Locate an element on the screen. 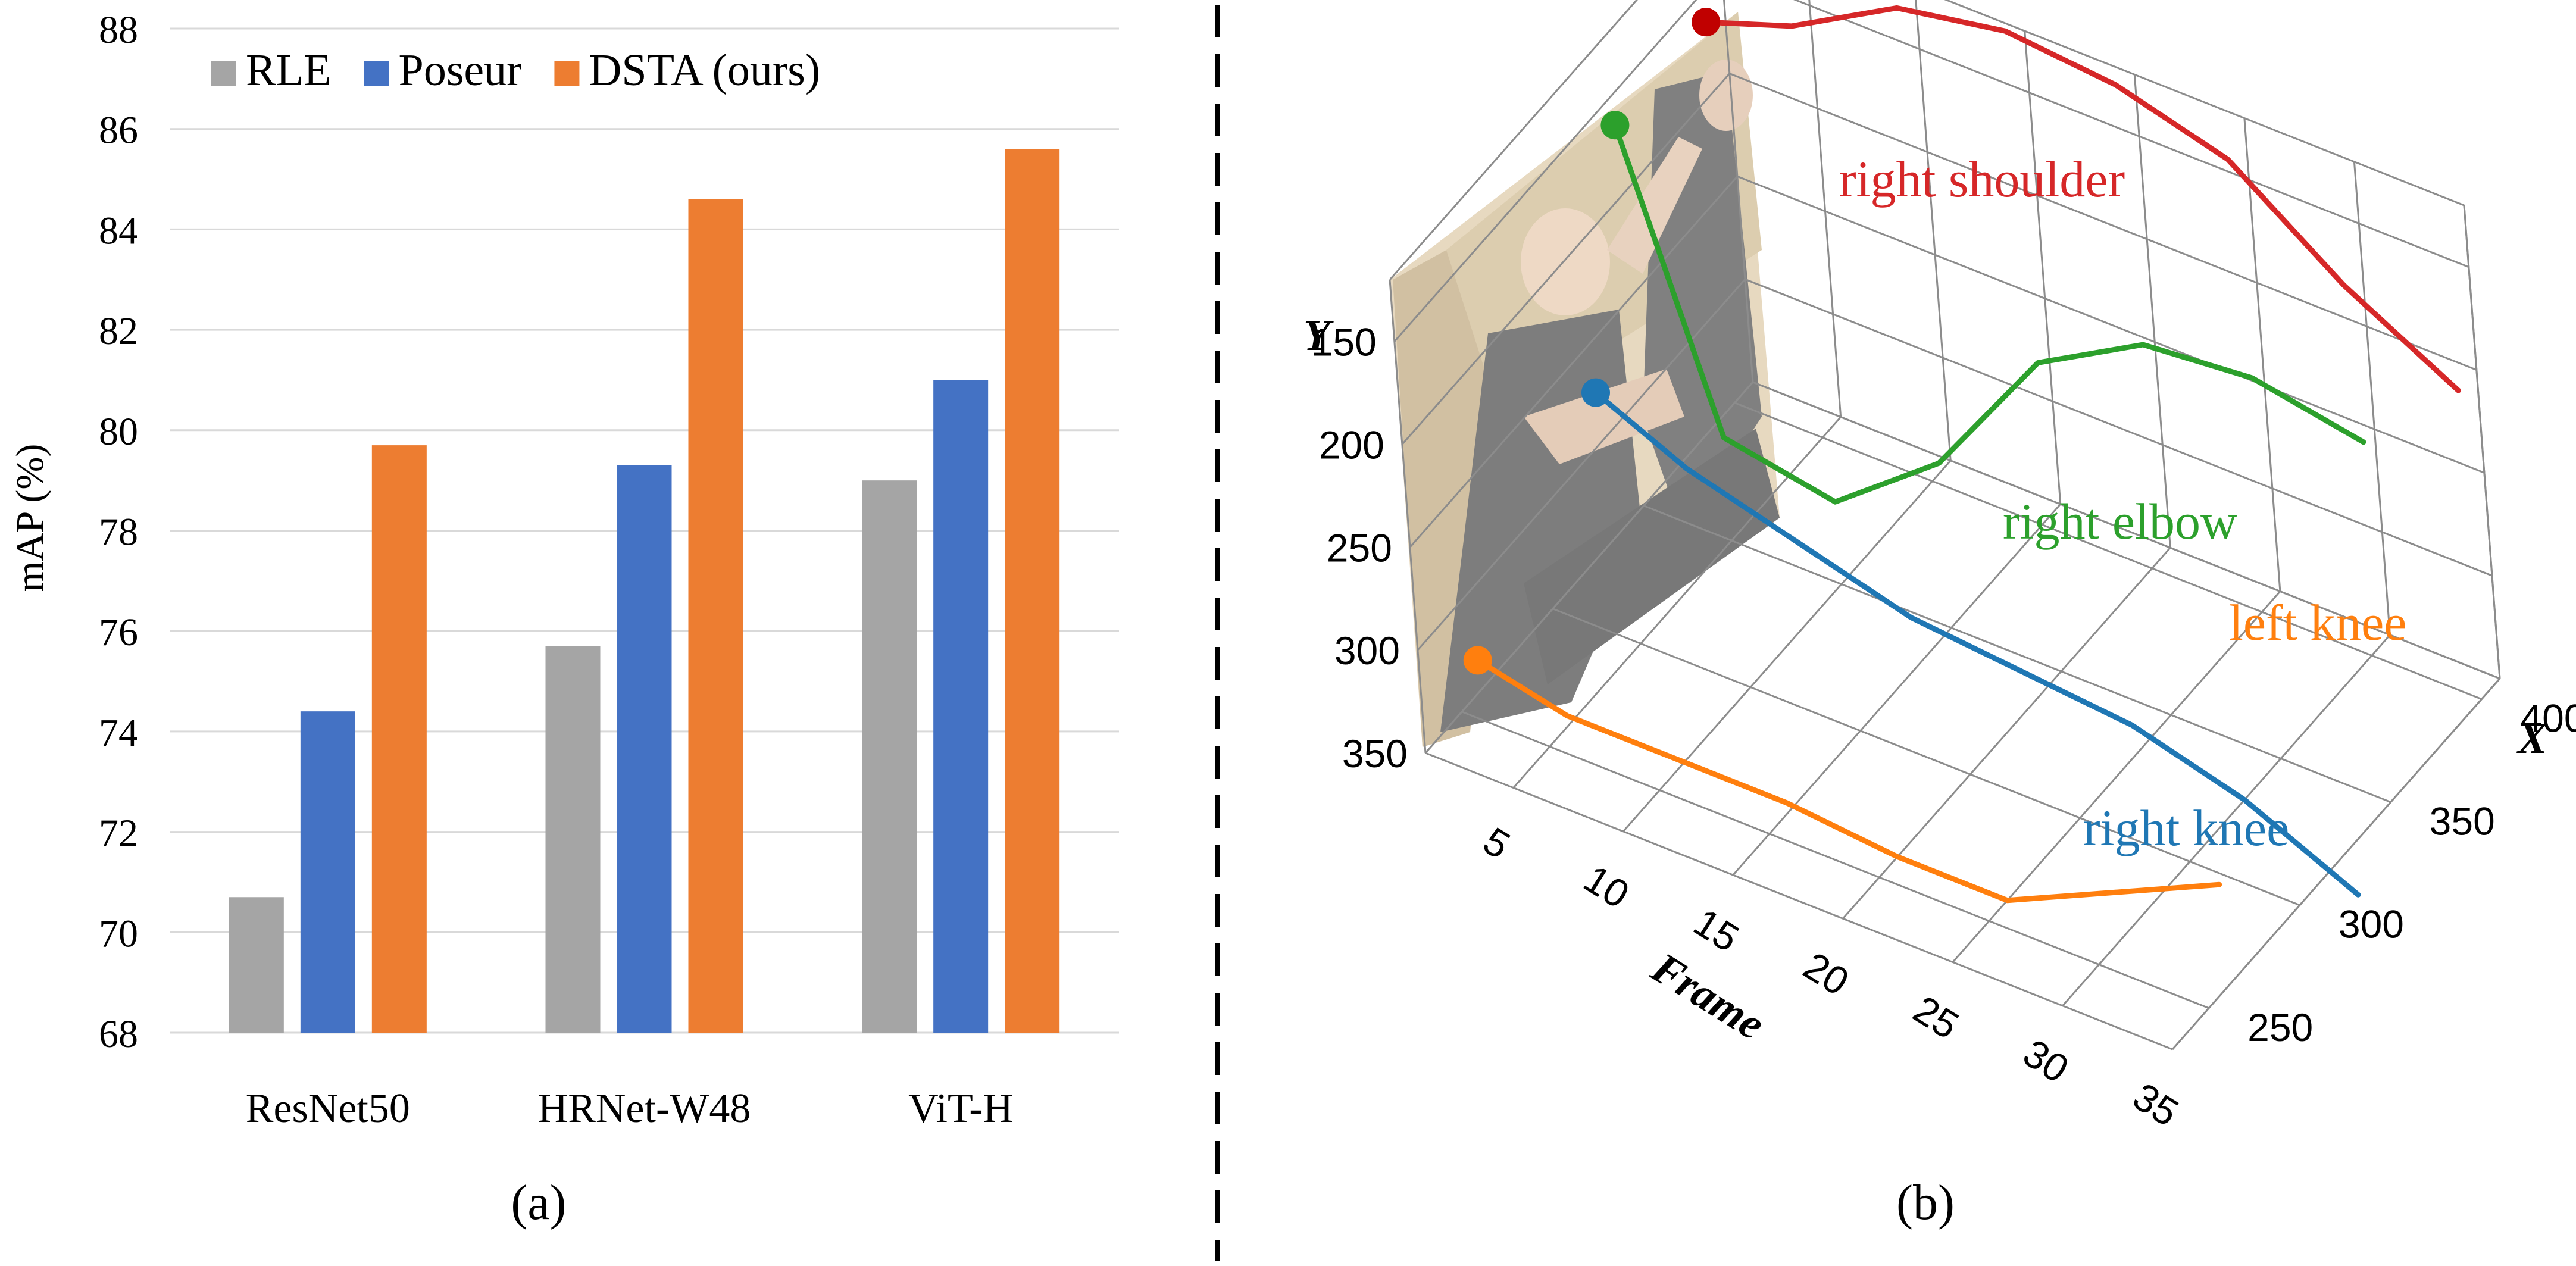 The image size is (2576, 1266). panel-label-a: (a) is located at coordinates (538, 1202).